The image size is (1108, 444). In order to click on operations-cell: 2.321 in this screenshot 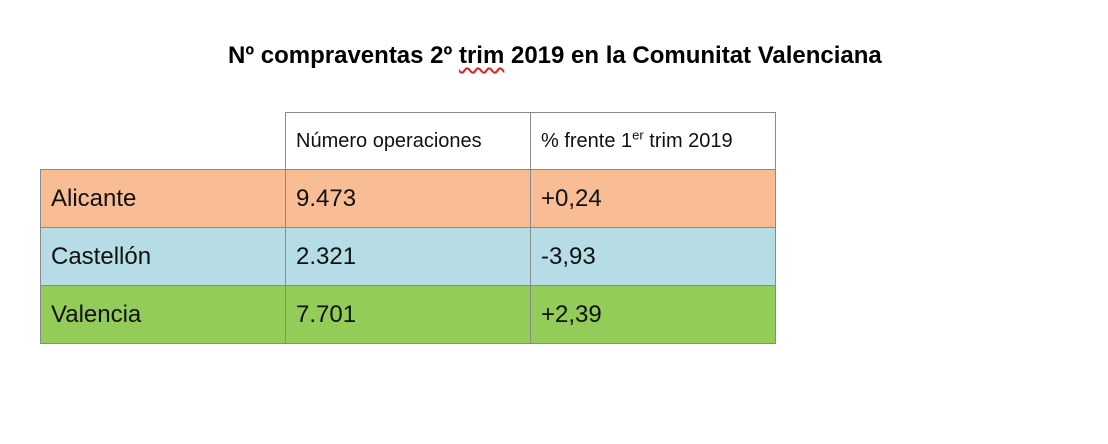, I will do `click(408, 256)`.